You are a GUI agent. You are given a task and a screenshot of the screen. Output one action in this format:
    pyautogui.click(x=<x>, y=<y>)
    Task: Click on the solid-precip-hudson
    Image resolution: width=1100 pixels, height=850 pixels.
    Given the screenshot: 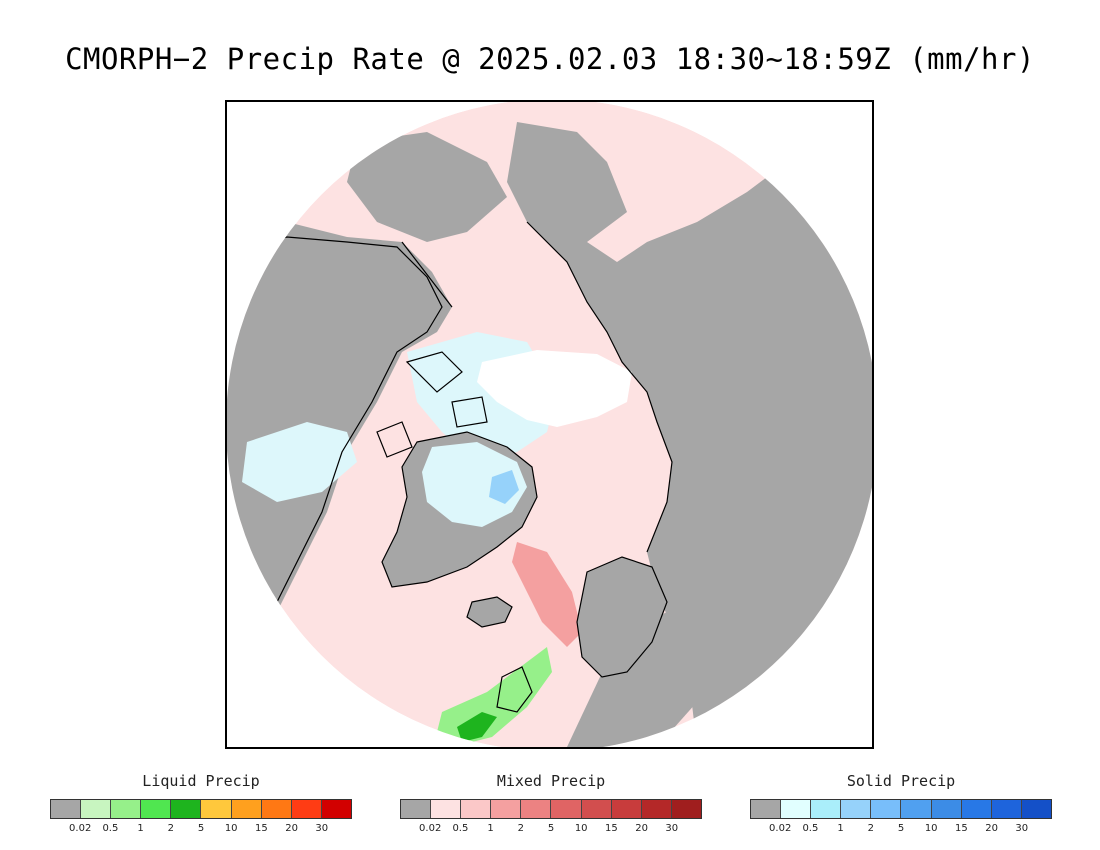 What is the action you would take?
    pyautogui.click(x=299, y=462)
    